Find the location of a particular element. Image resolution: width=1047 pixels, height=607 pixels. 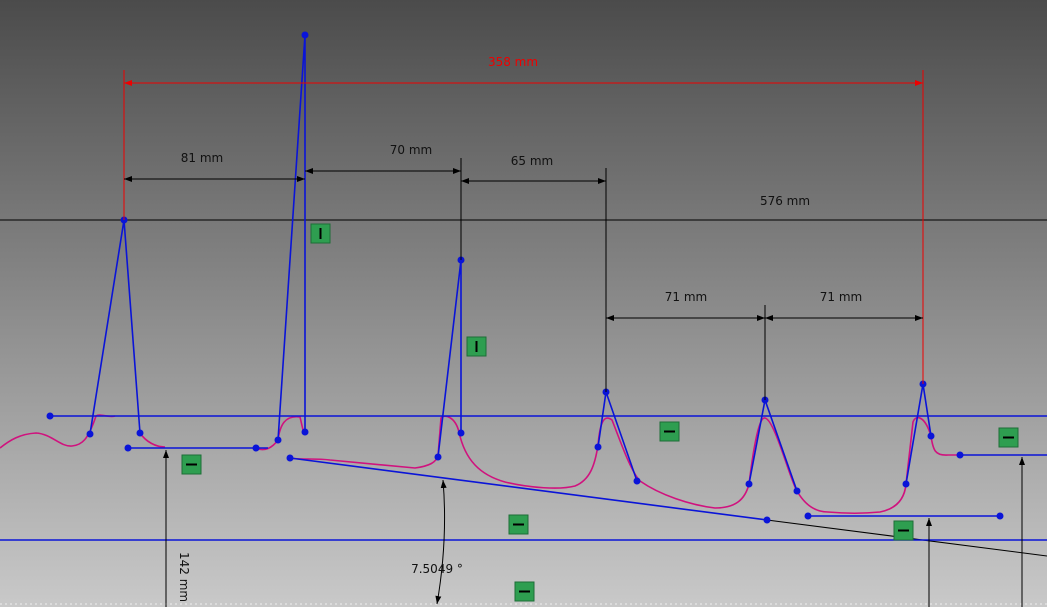

dimension-label: 81 mm is located at coordinates (202, 158).